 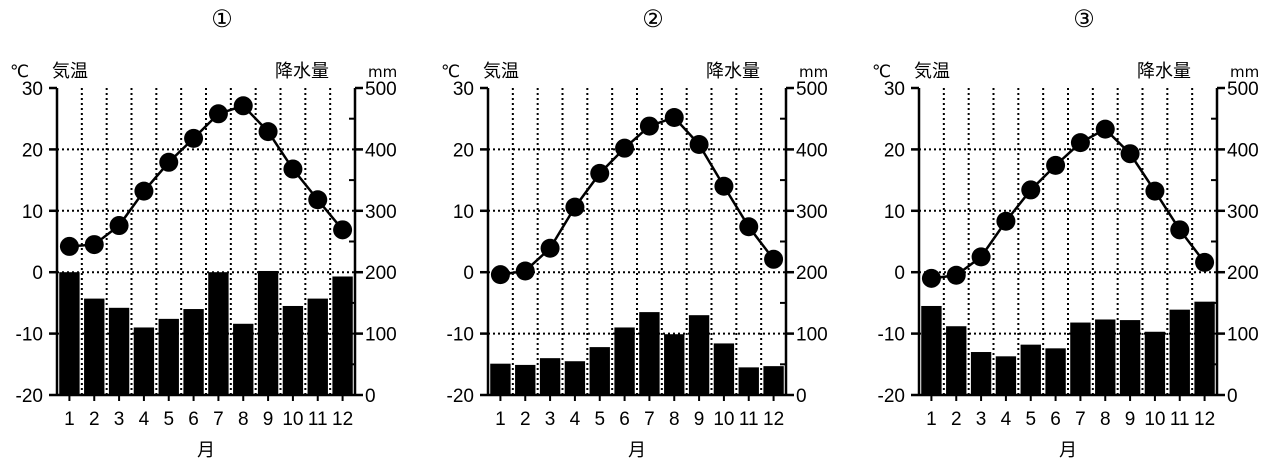 I want to click on chart-title: ③, so click(x=1084, y=19).